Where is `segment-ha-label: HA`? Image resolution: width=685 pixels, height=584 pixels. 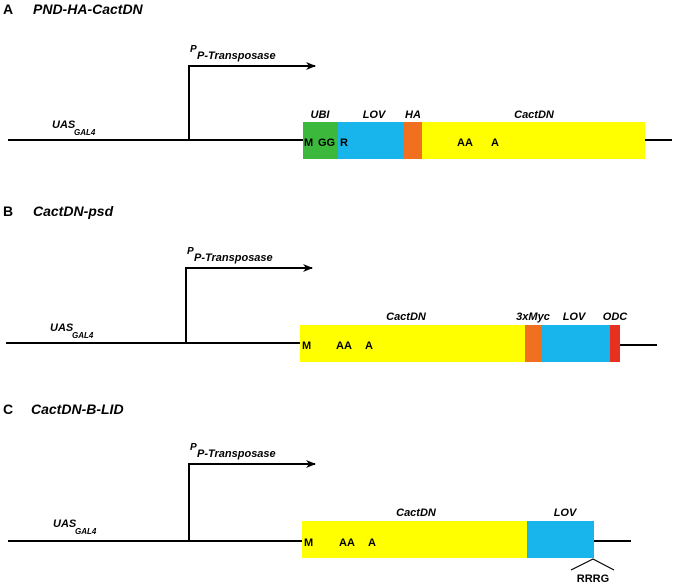 segment-ha-label: HA is located at coordinates (413, 115).